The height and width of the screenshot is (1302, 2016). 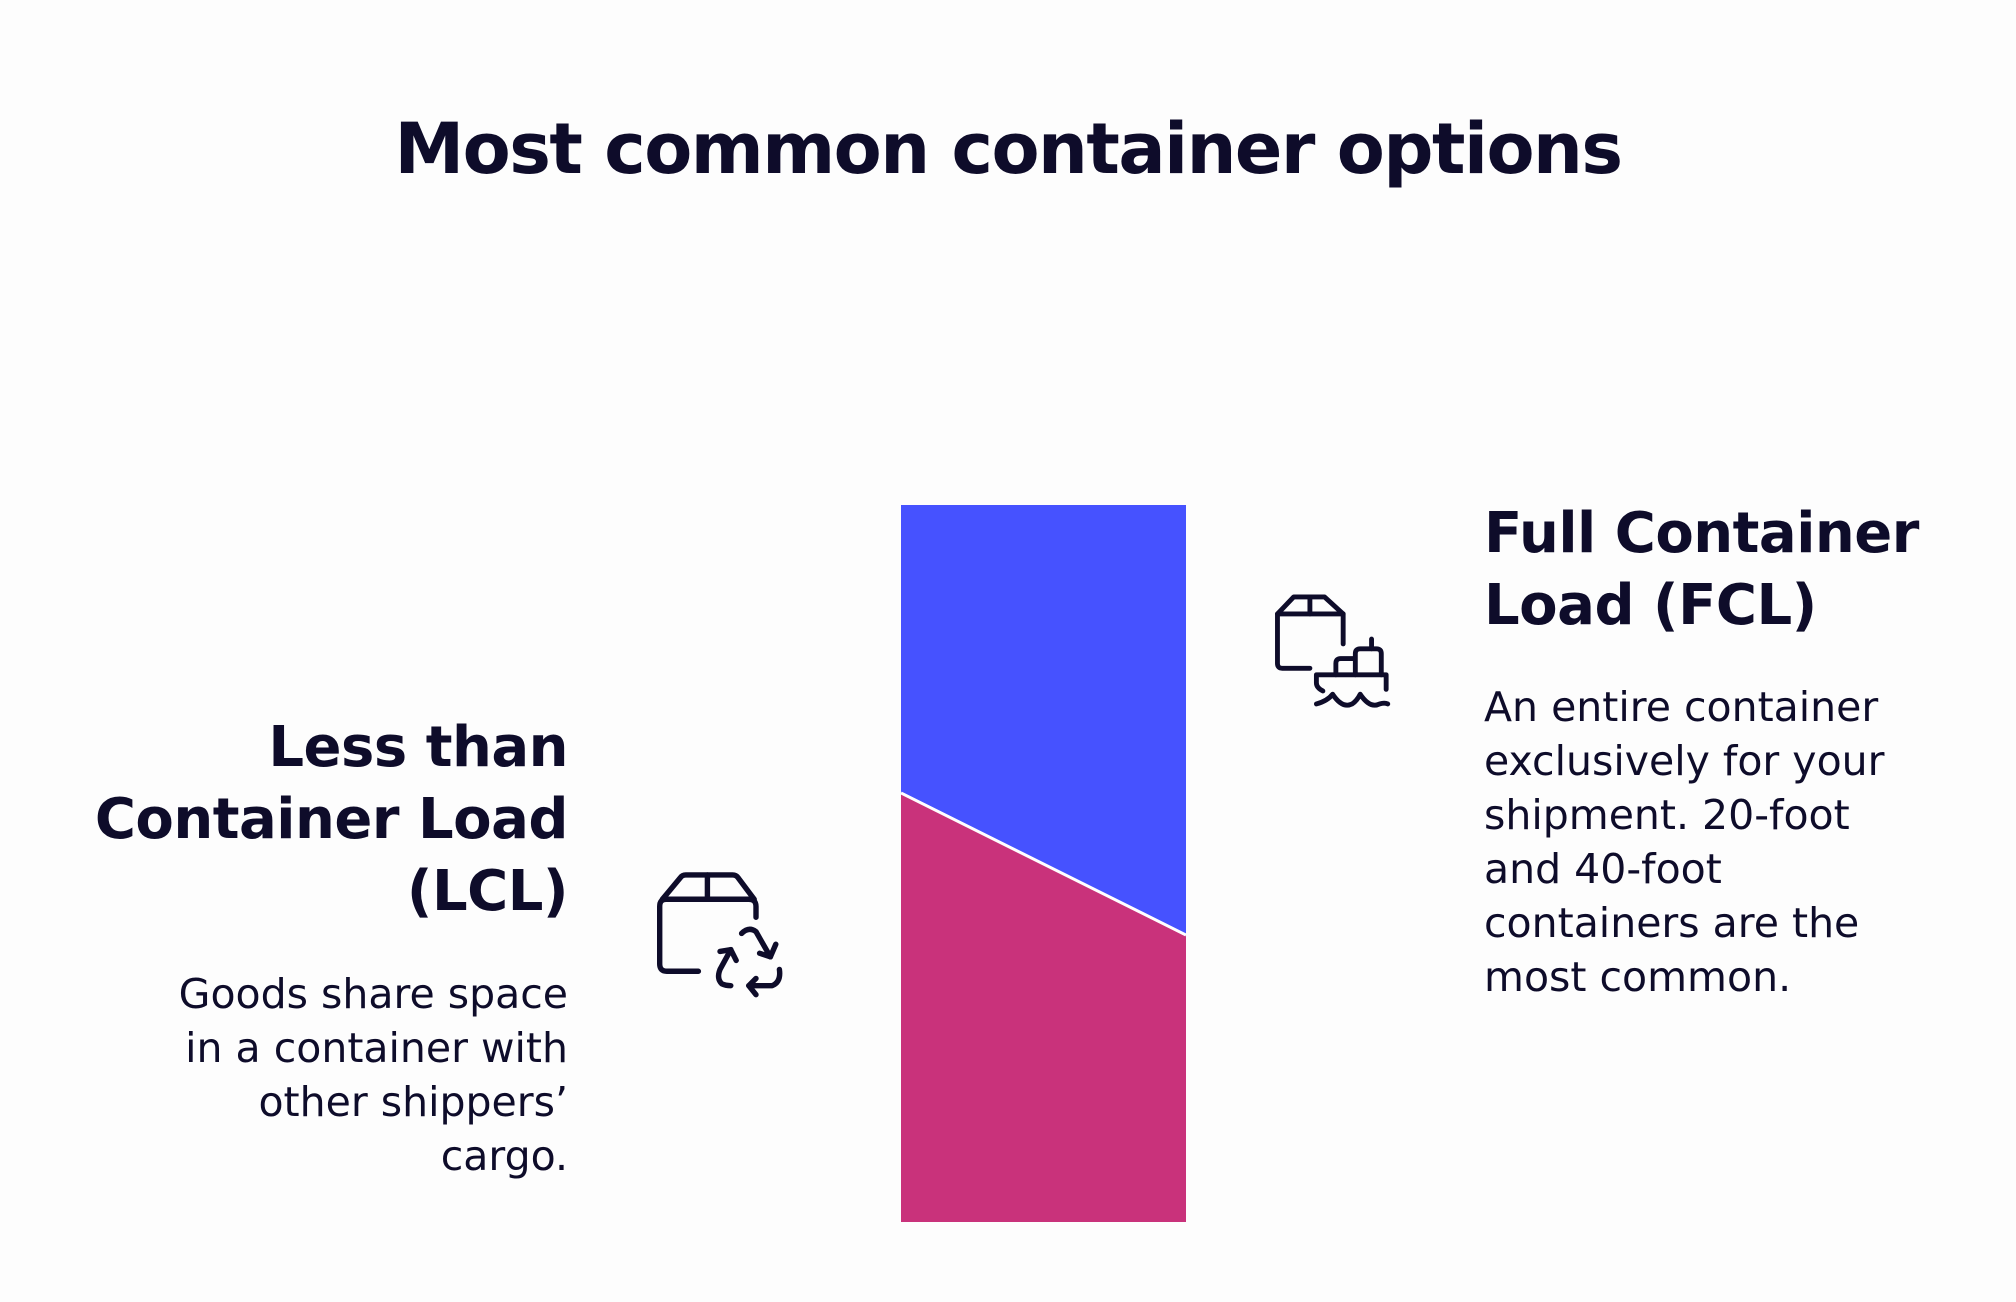 I want to click on fcl-description-line: containers are the, so click(x=1672, y=923).